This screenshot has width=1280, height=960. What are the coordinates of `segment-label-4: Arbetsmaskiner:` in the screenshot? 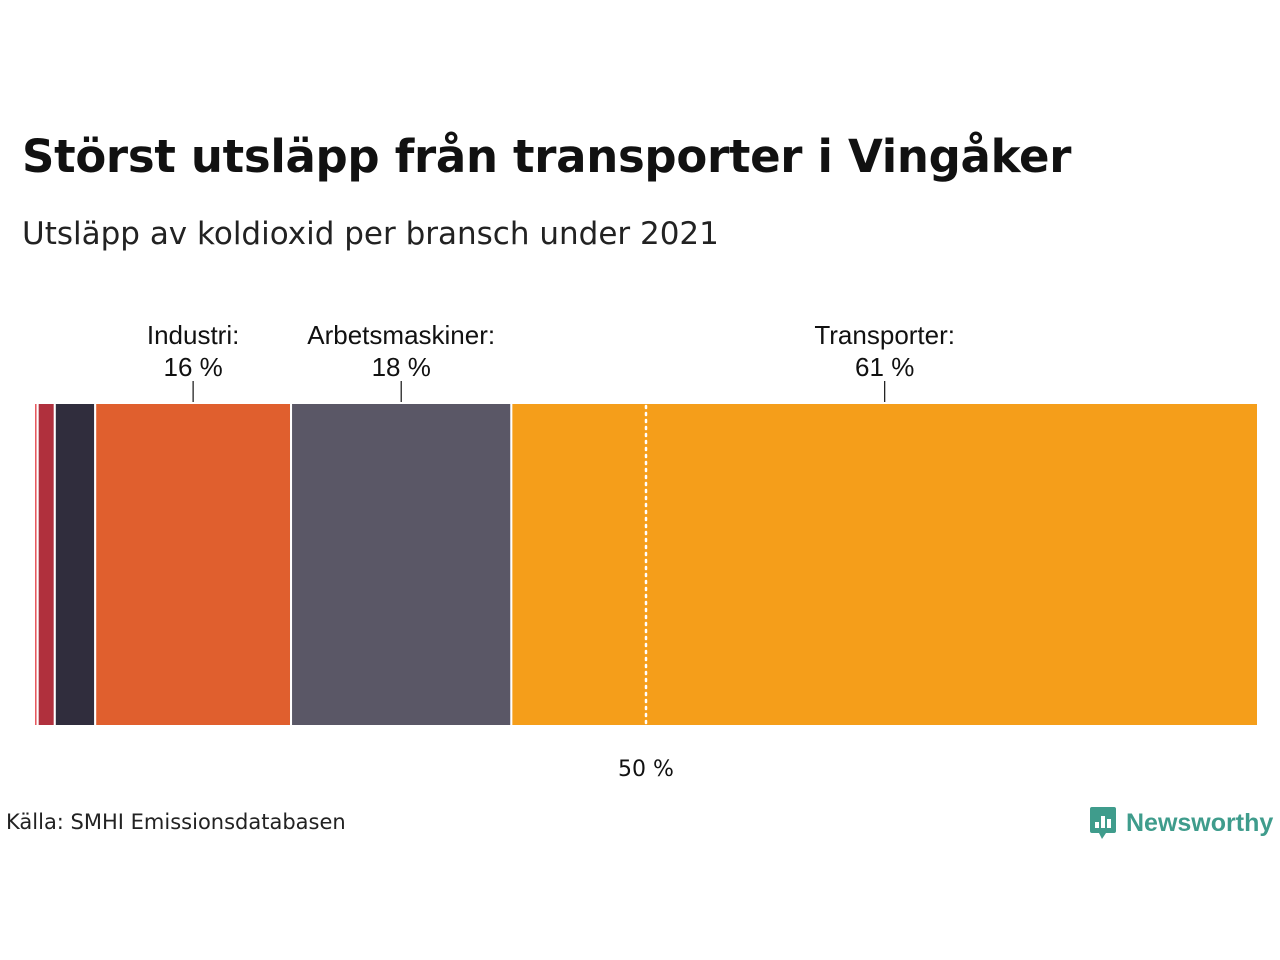 It's located at (401, 335).